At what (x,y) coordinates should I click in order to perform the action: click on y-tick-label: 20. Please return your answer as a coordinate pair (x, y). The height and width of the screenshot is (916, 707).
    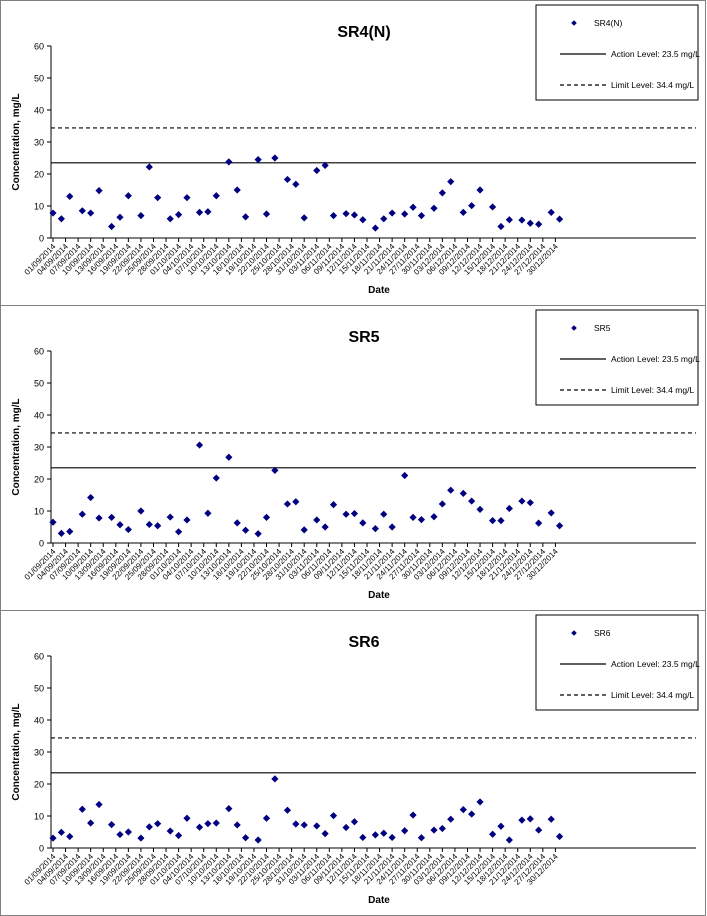
    Looking at the image, I should click on (39, 480).